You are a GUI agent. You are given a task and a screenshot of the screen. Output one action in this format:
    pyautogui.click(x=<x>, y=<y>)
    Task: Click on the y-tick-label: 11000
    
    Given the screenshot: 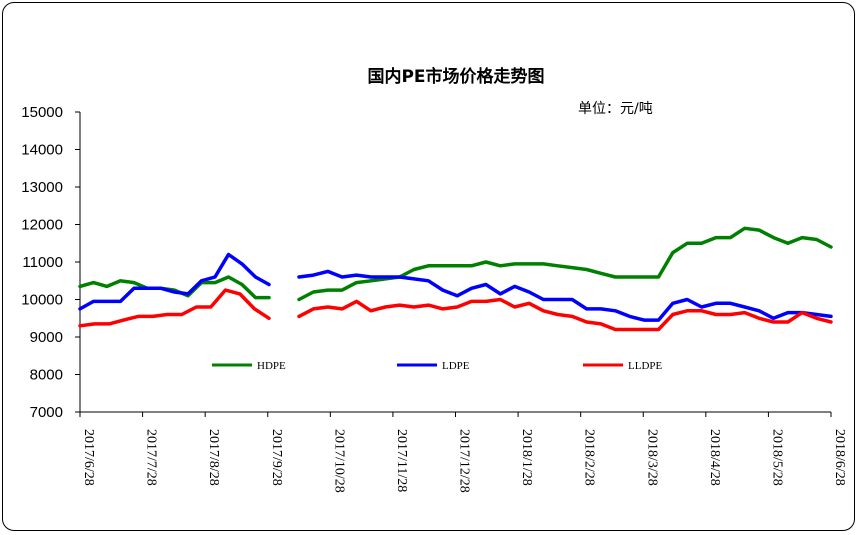 What is the action you would take?
    pyautogui.click(x=42, y=262)
    